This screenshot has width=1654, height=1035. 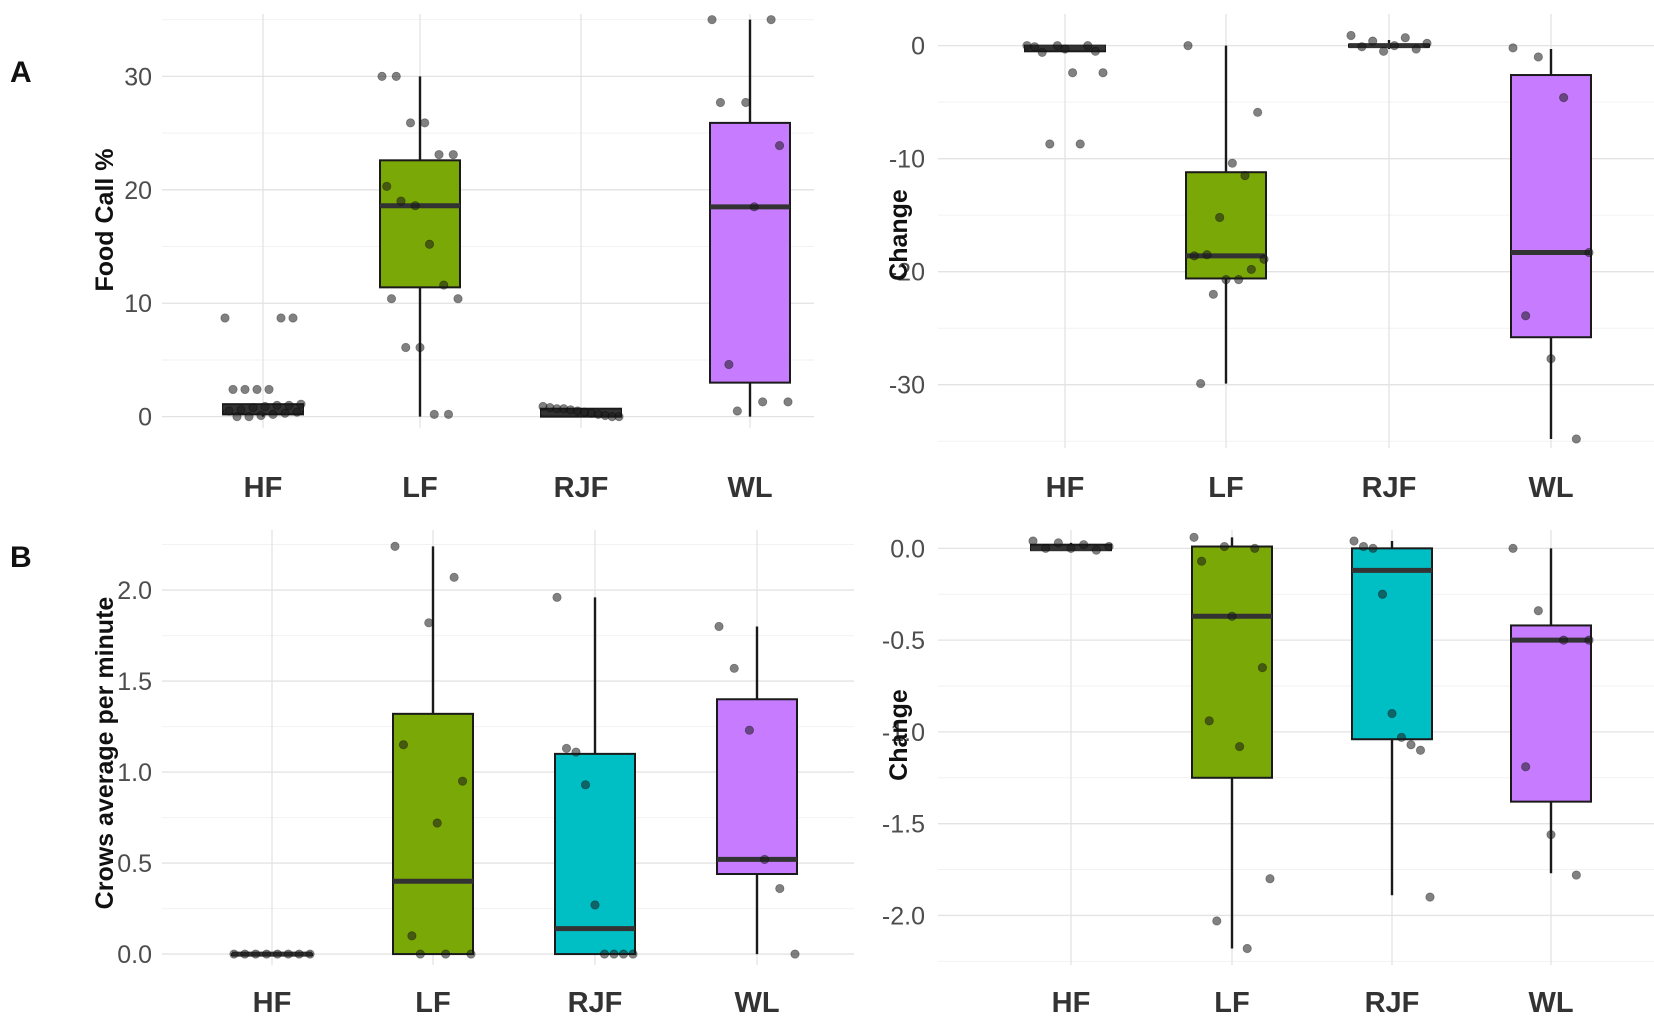 I want to click on box-lf, so click(x=433, y=750).